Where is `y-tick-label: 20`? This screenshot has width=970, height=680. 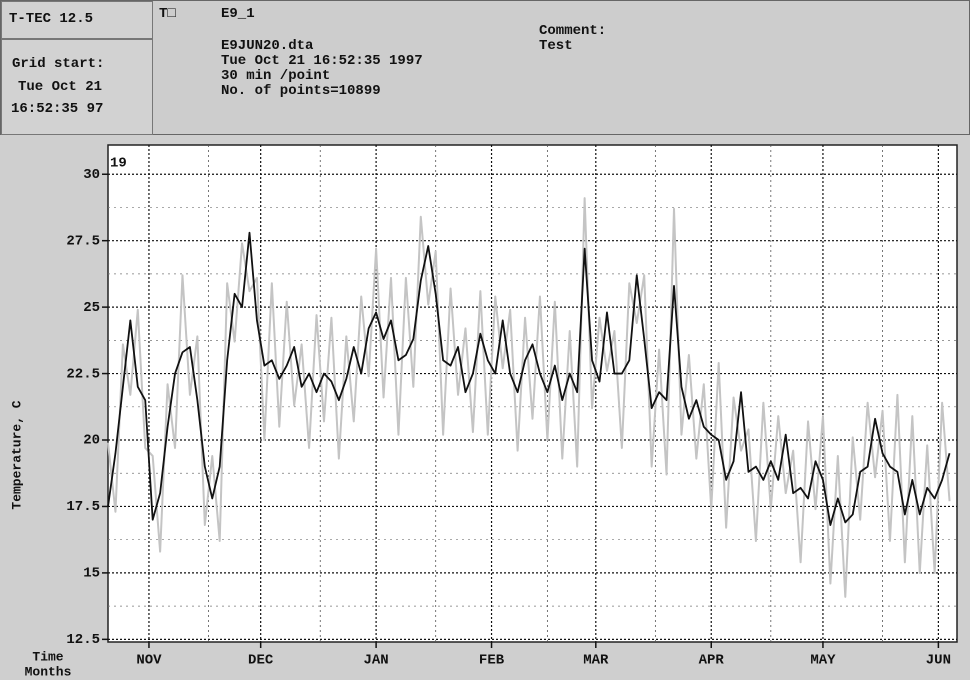
y-tick-label: 20 is located at coordinates (91, 441).